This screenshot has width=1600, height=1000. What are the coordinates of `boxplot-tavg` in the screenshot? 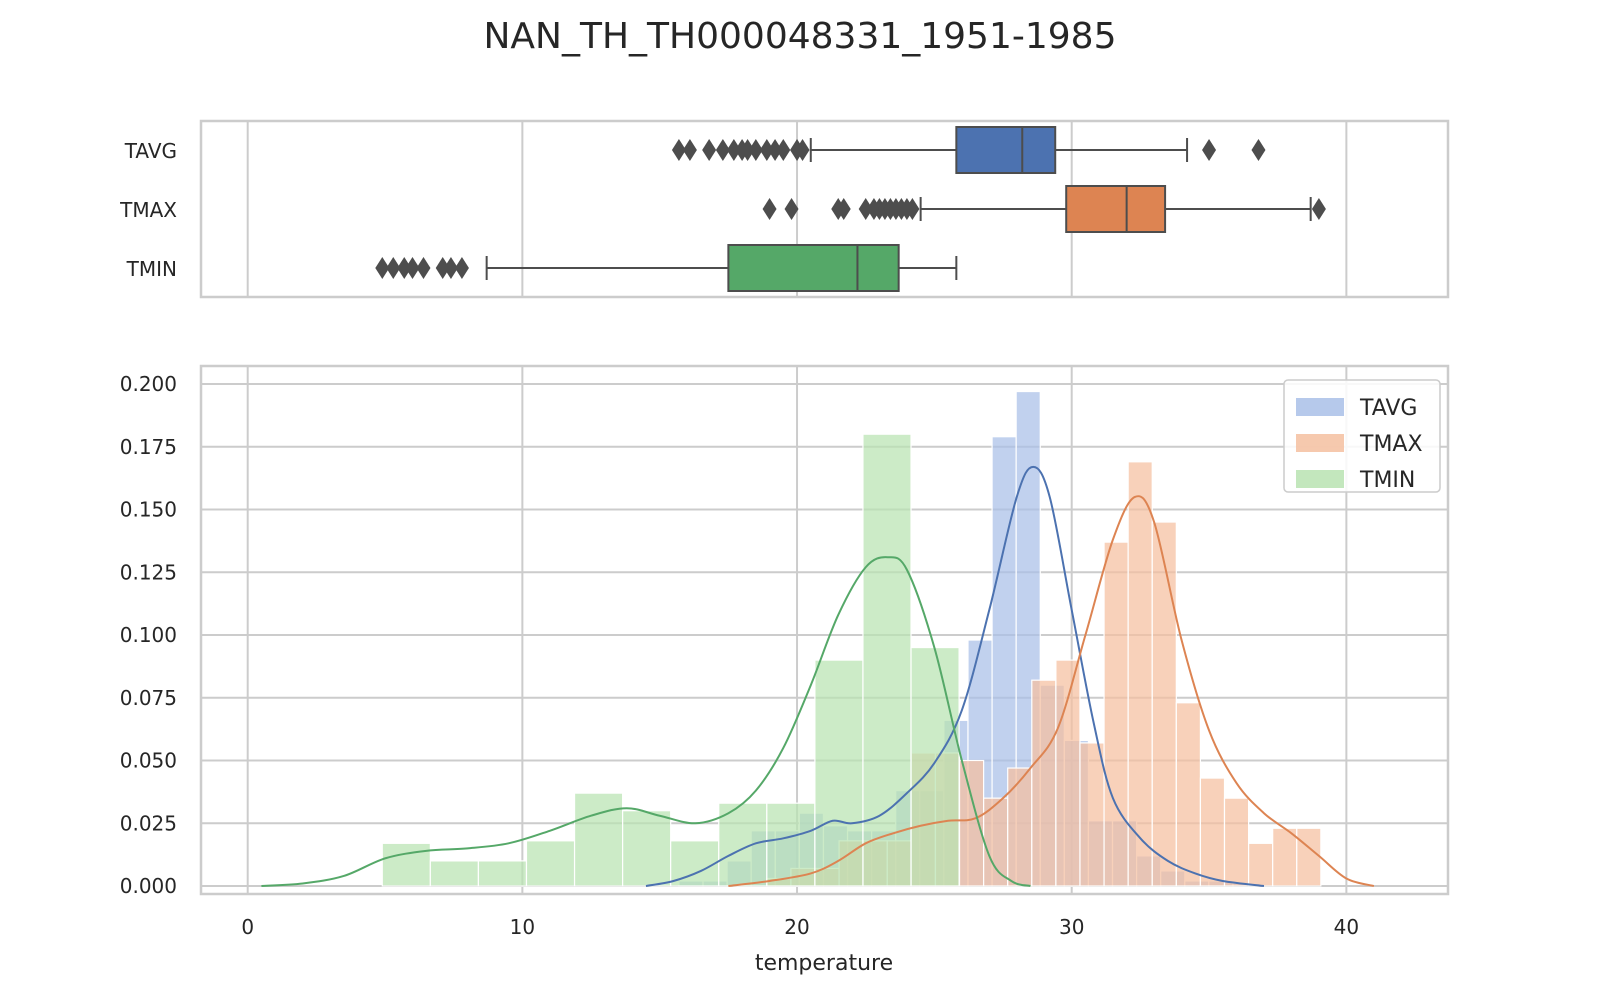 It's located at (968, 150).